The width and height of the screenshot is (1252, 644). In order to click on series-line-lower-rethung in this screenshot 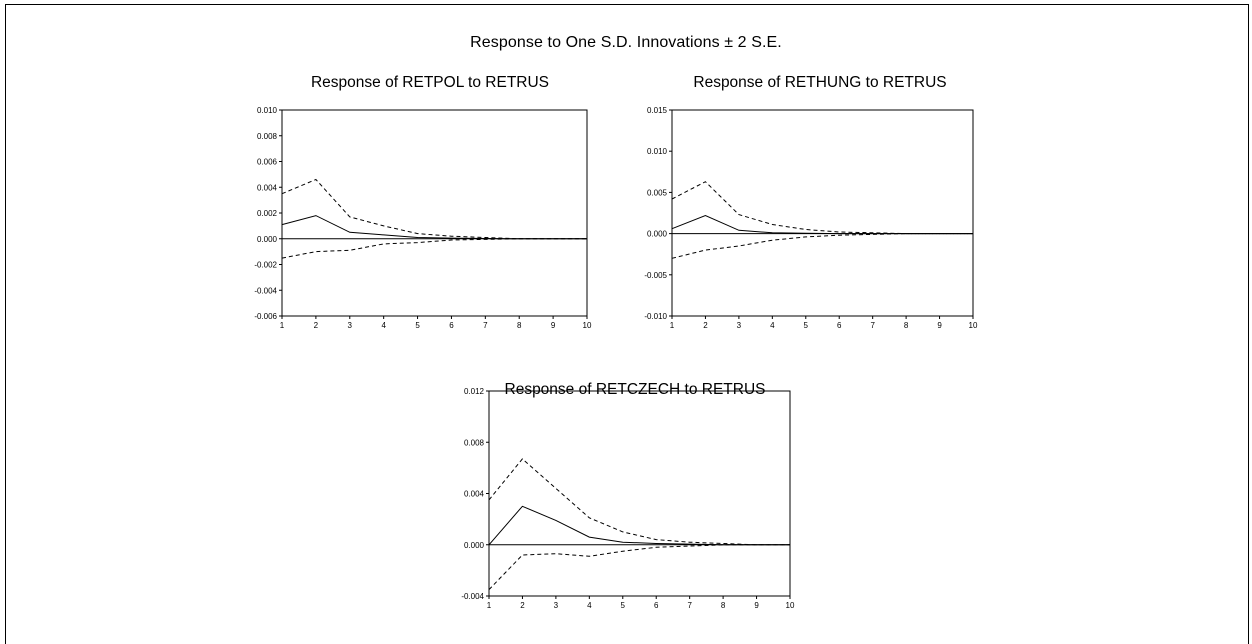, I will do `click(822, 246)`.